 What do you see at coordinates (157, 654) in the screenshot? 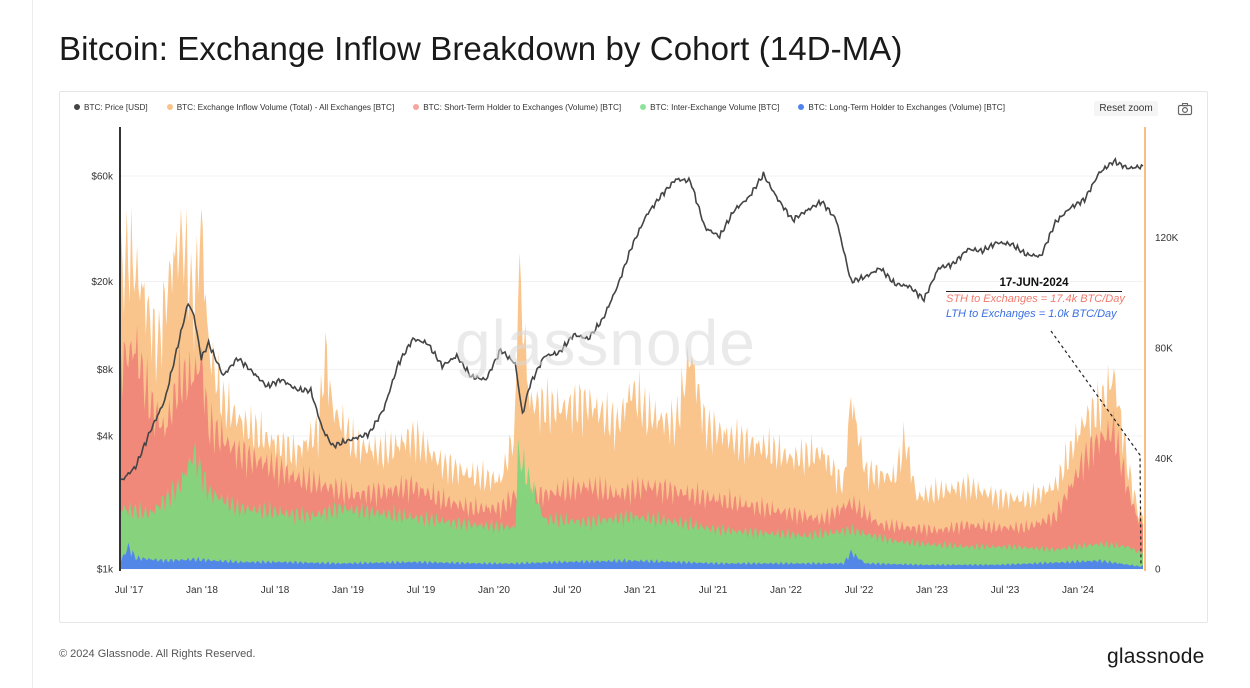
I see `copyright-text: © 2024 Glassnode. All Rights Reserved.` at bounding box center [157, 654].